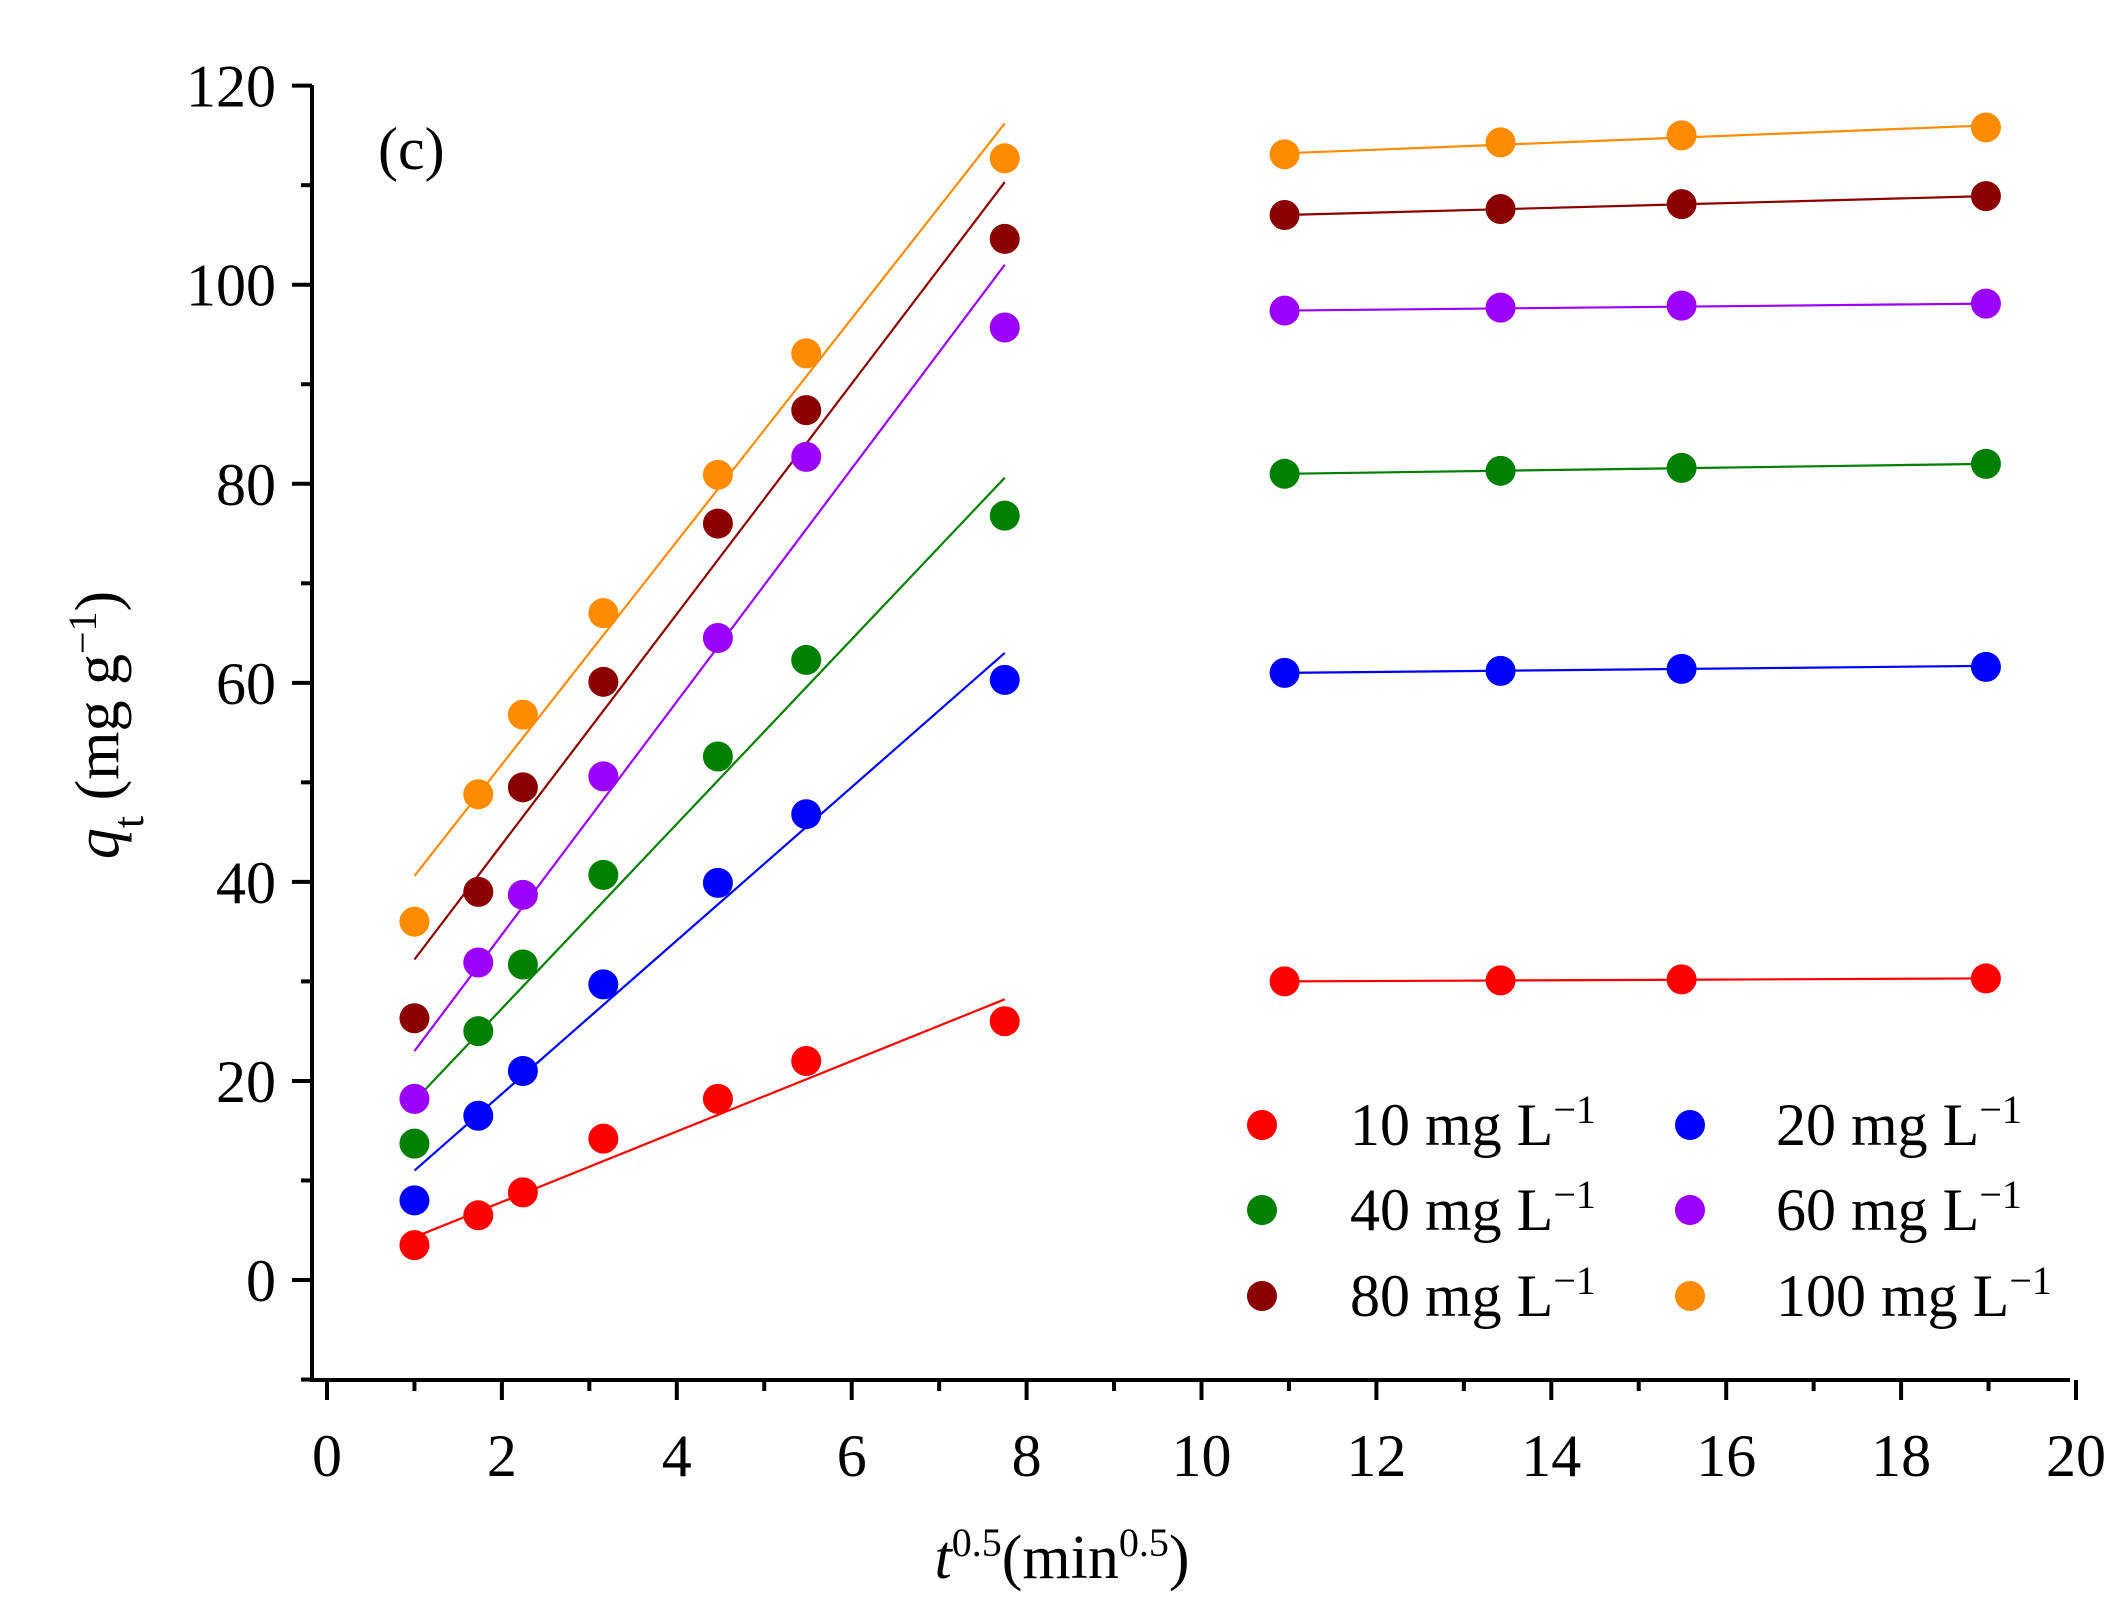 The image size is (2125, 1613). What do you see at coordinates (1202, 1456) in the screenshot?
I see `x-tick-label: 10` at bounding box center [1202, 1456].